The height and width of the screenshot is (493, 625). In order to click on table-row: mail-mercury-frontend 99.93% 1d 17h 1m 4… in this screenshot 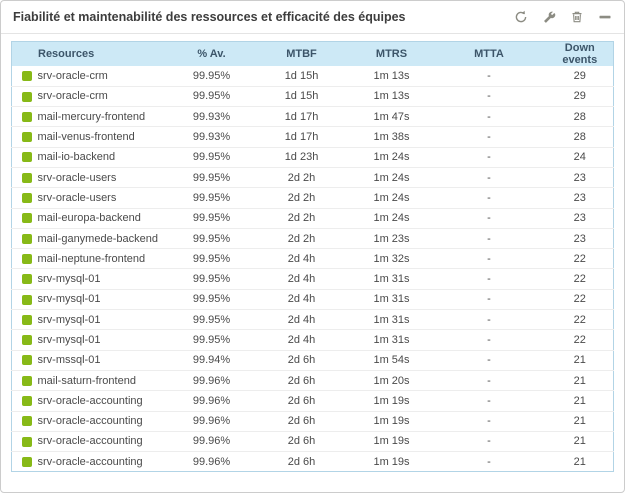, I will do `click(312, 117)`.